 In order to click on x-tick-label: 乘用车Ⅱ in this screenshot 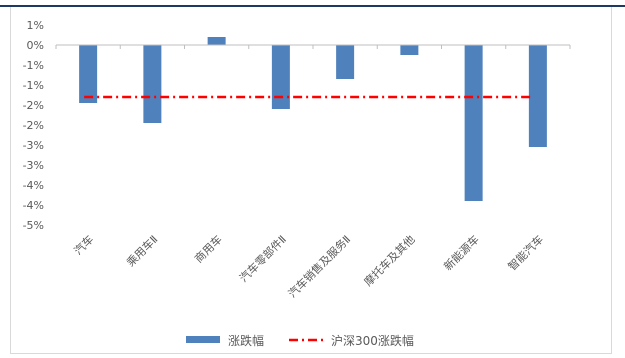, I will do `click(141, 250)`.